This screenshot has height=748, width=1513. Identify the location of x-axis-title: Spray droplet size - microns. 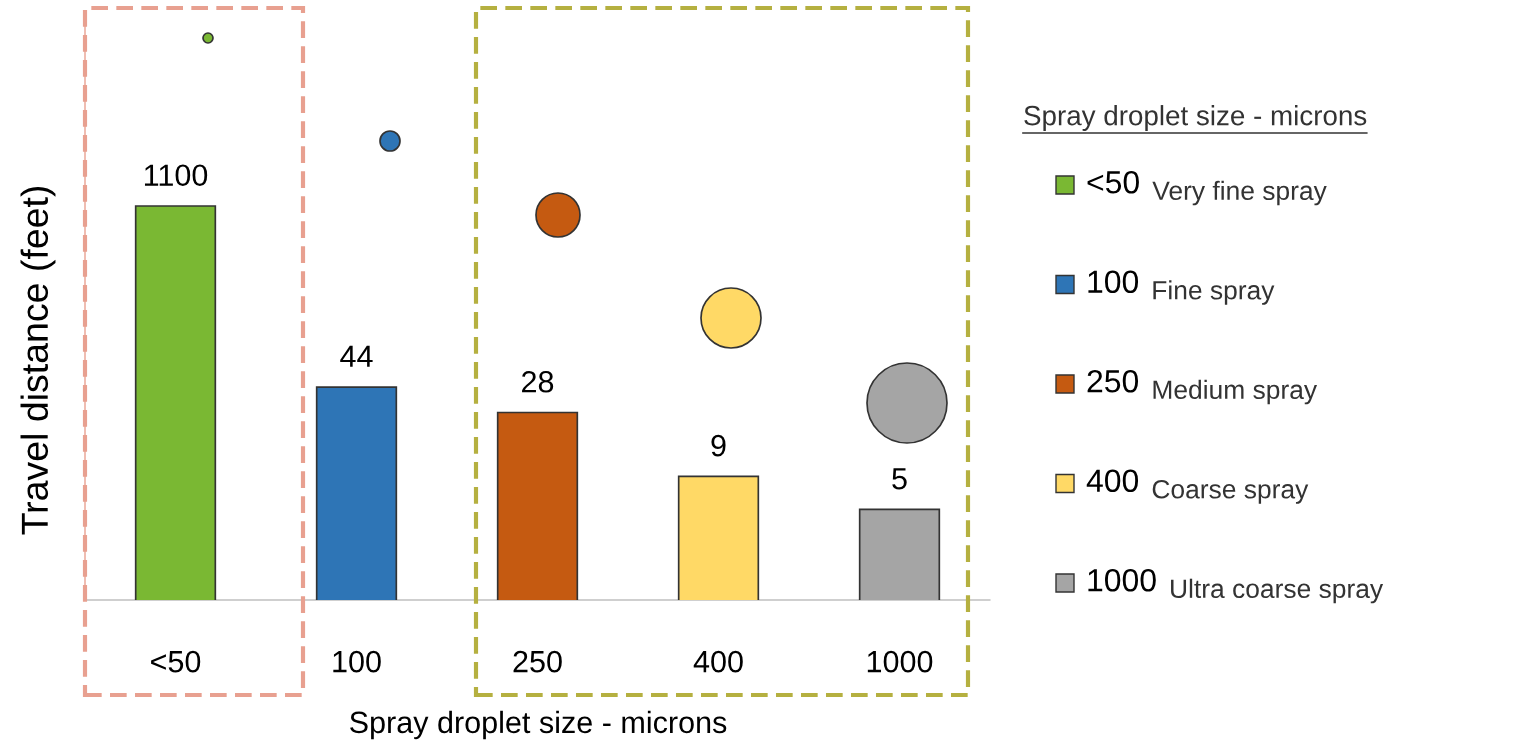
(538, 725).